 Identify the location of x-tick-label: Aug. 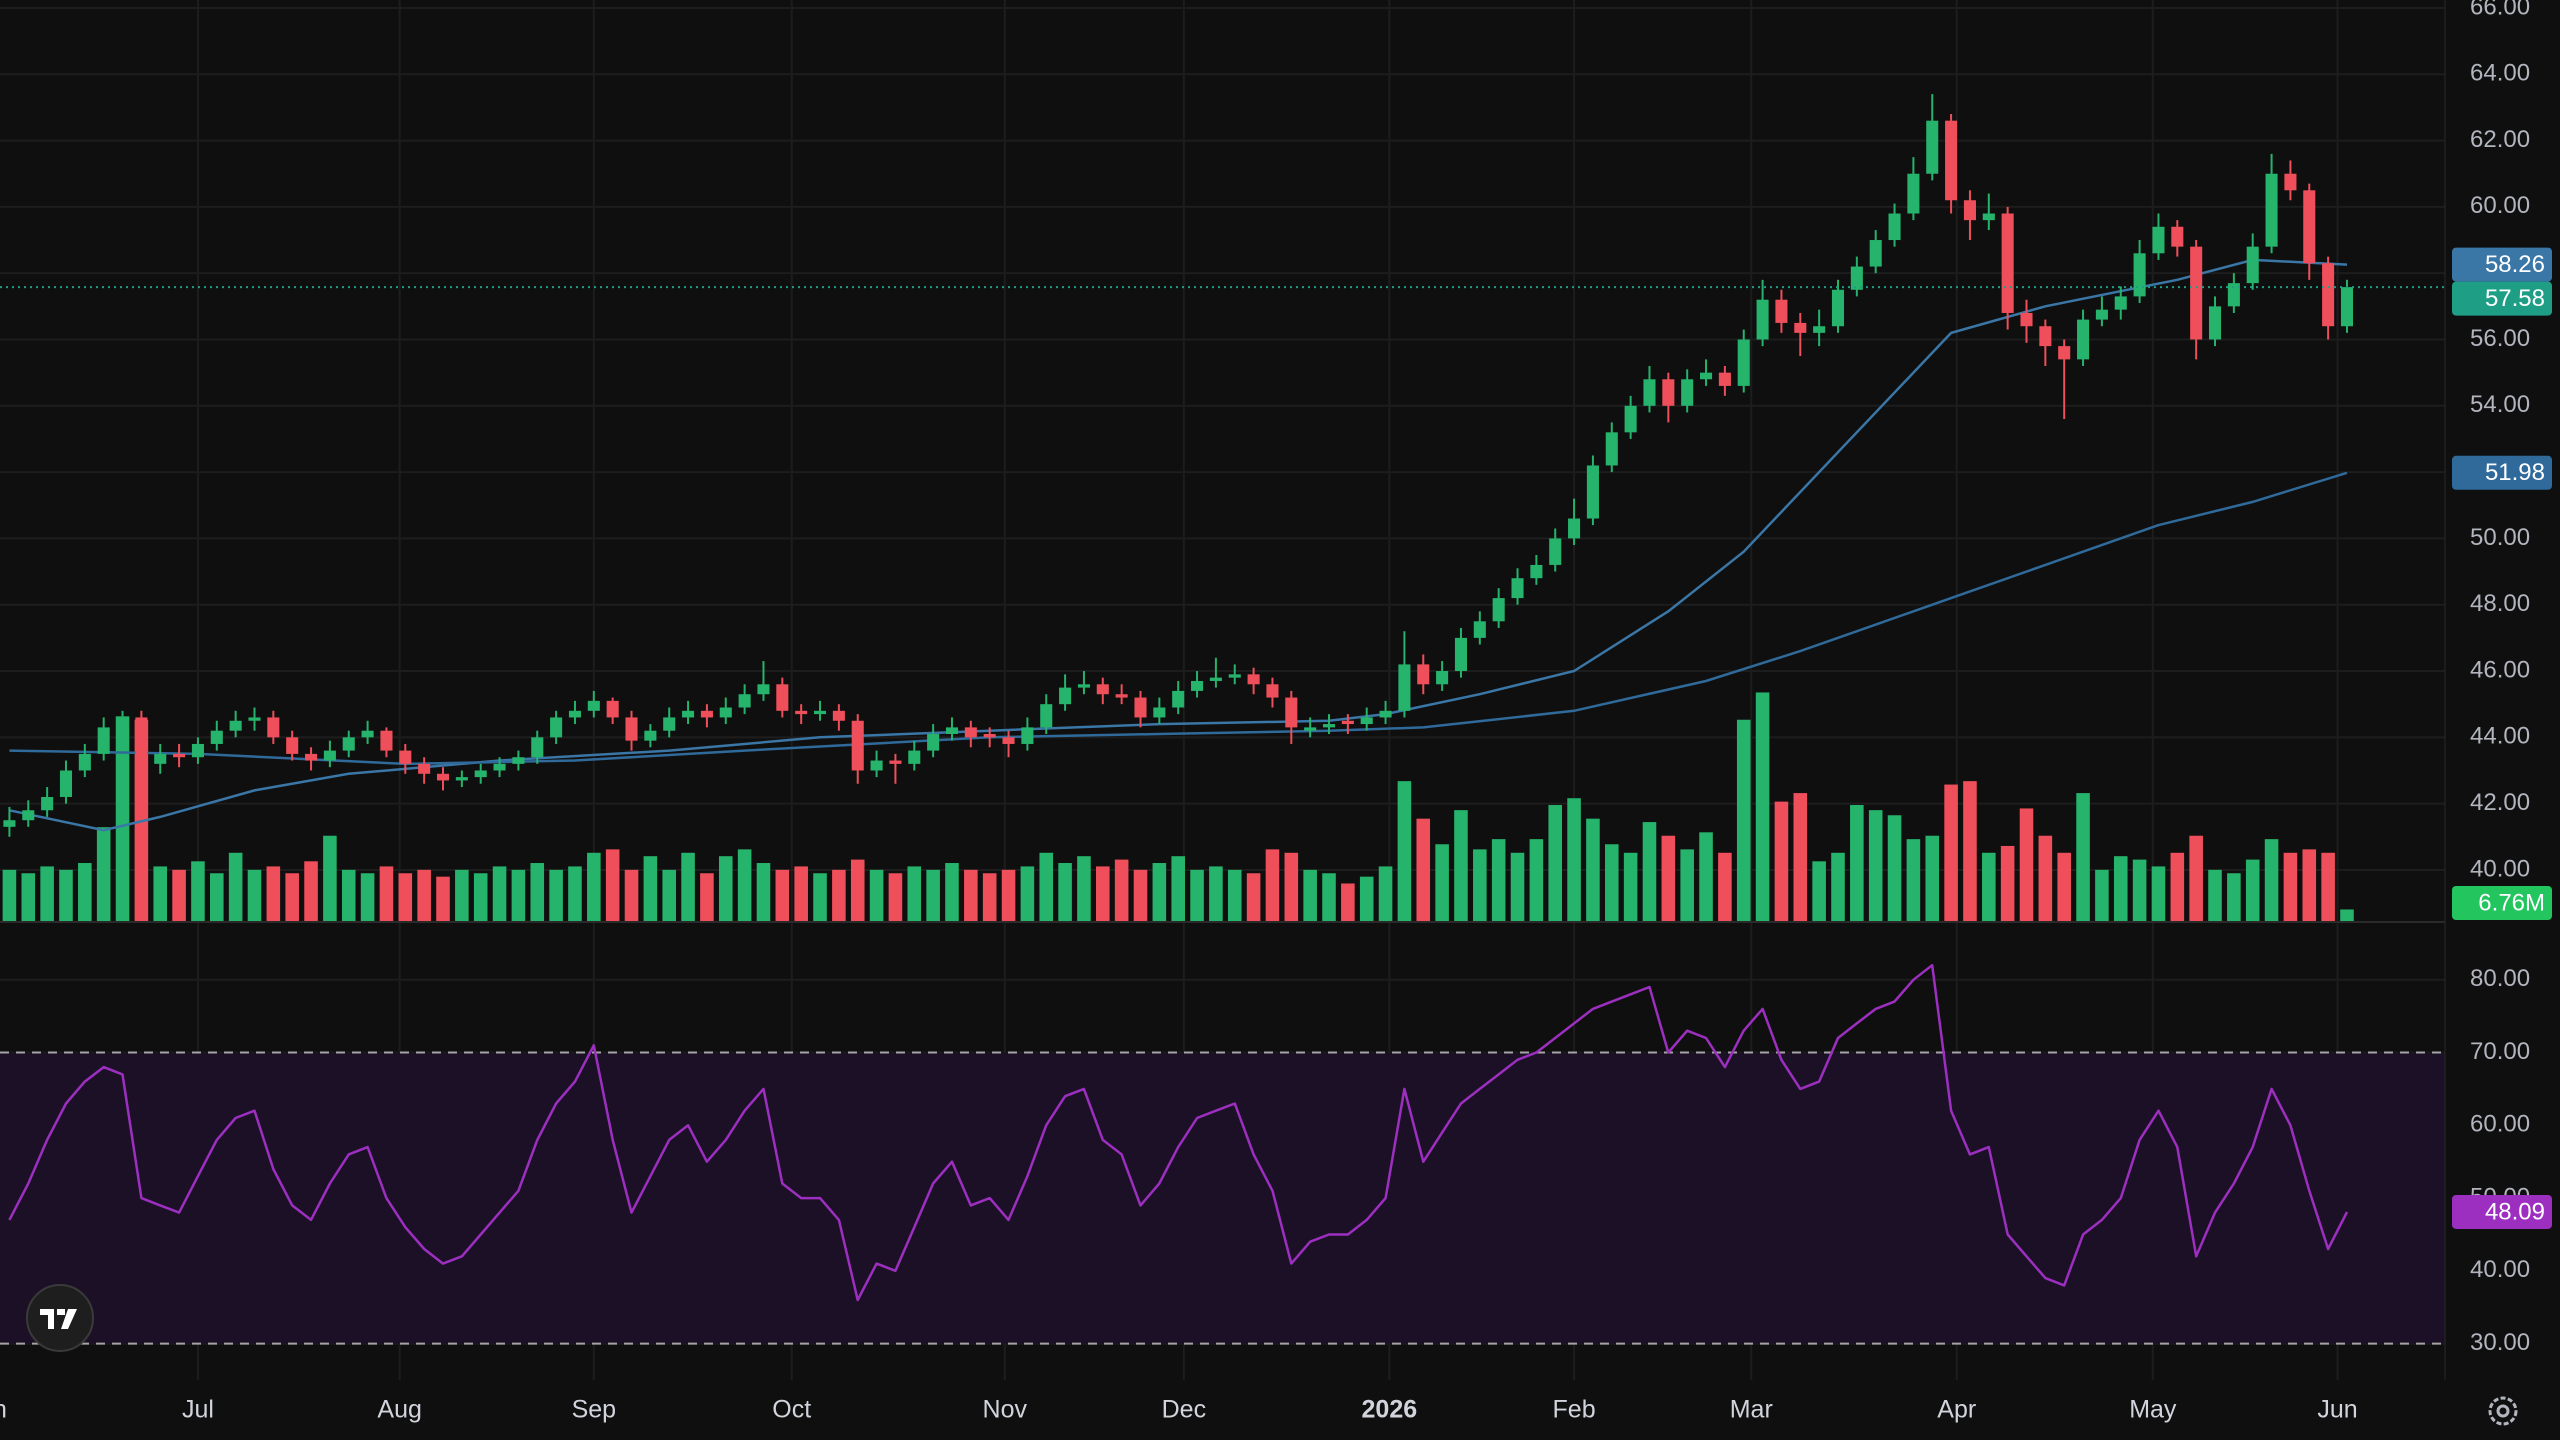
(399, 1410).